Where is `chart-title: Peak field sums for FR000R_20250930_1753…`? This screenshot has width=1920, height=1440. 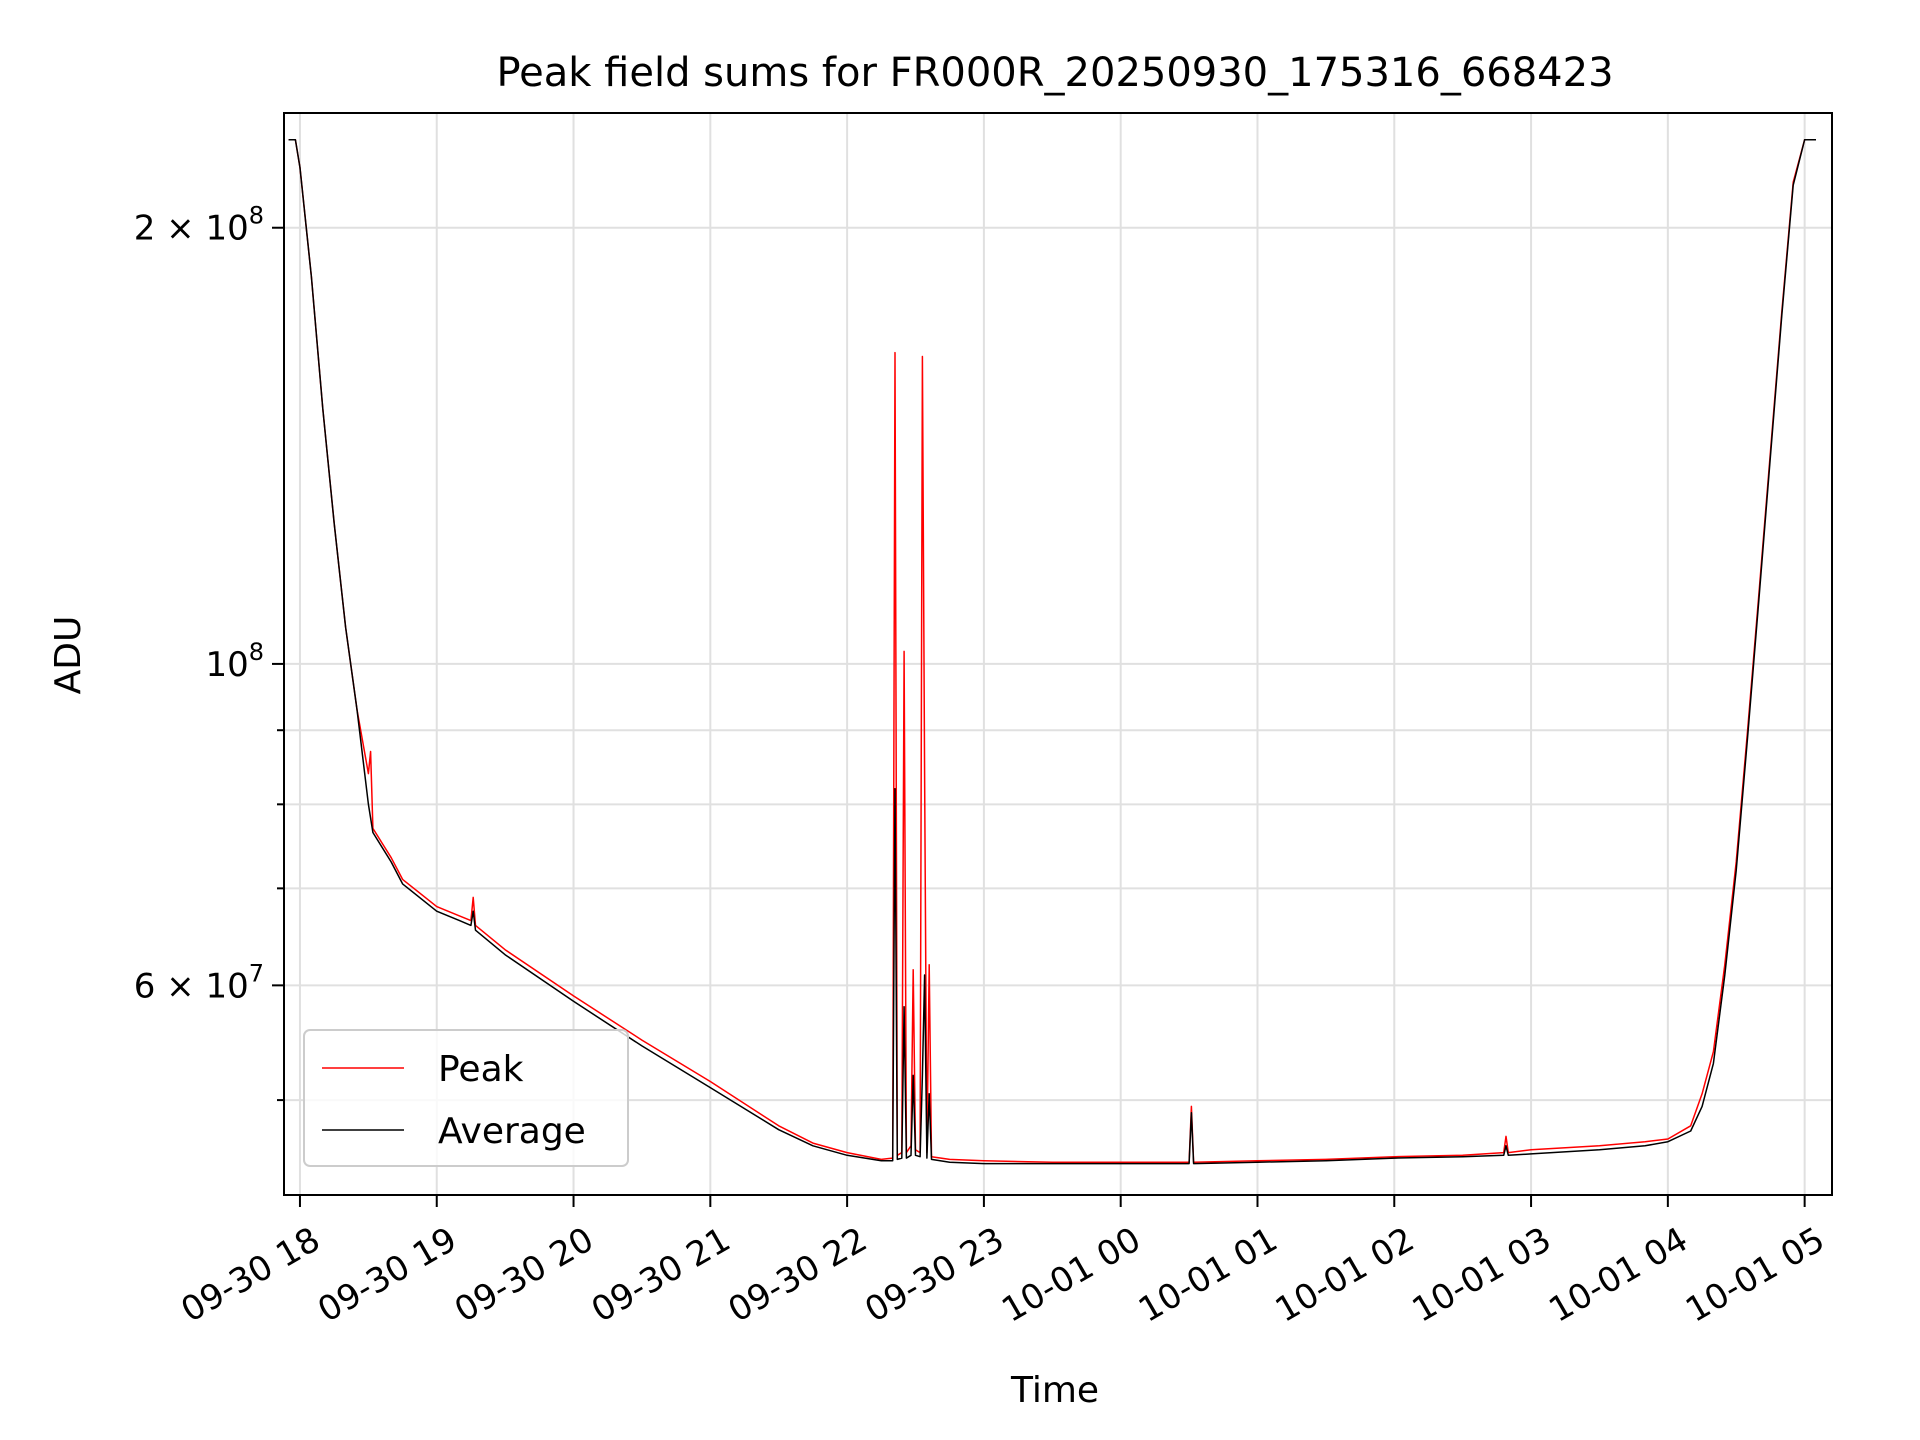
chart-title: Peak field sums for FR000R_20250930_1753… is located at coordinates (1054, 73).